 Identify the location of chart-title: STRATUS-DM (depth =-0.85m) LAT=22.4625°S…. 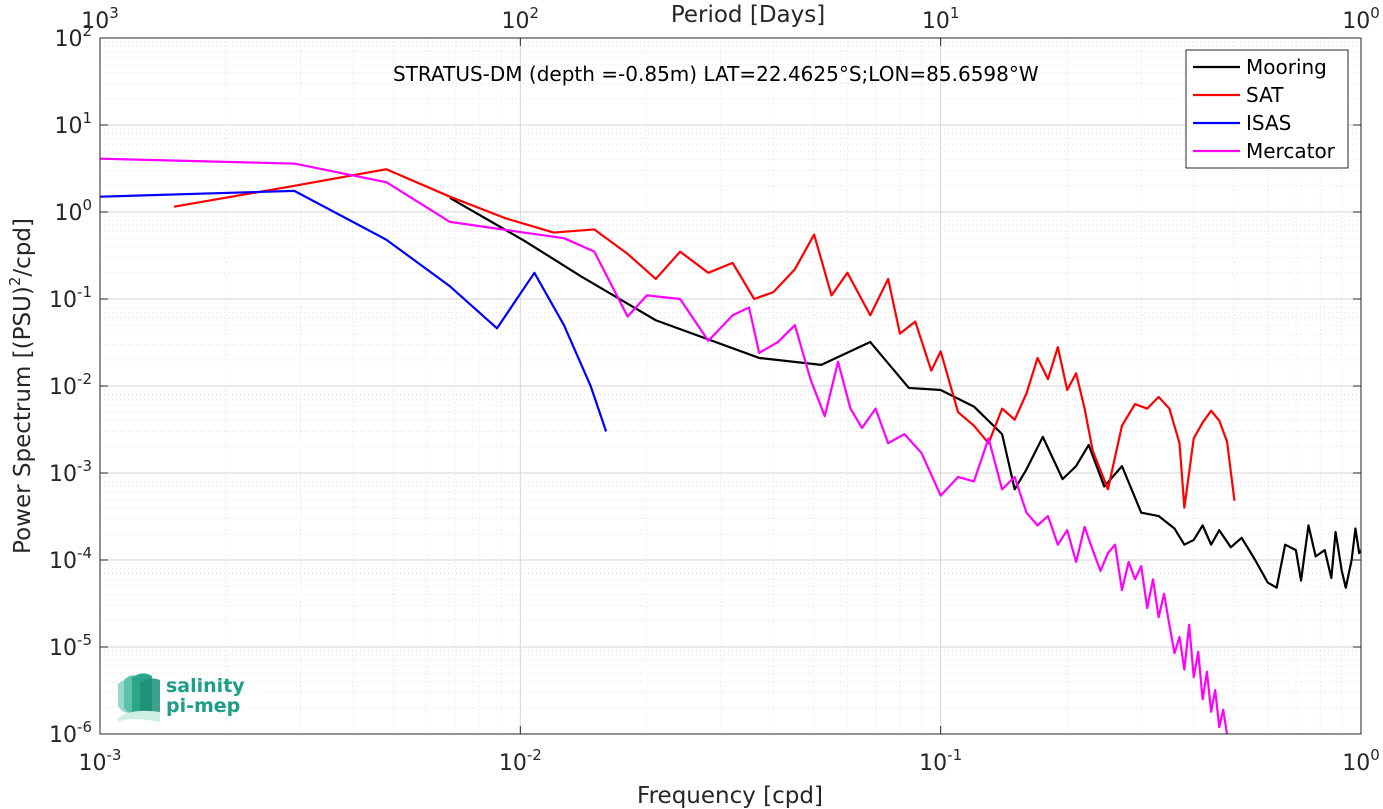
(716, 74).